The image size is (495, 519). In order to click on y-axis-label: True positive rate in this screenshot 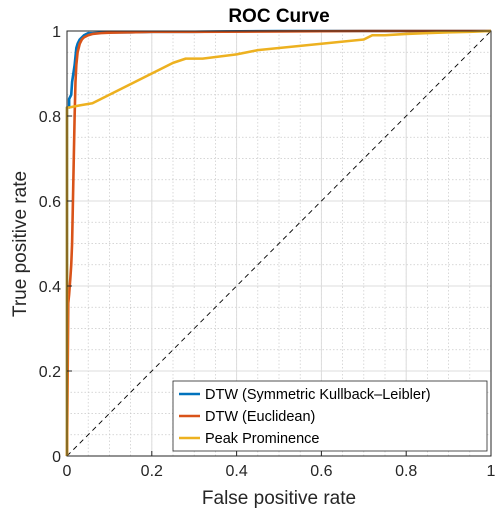, I will do `click(20, 244)`.